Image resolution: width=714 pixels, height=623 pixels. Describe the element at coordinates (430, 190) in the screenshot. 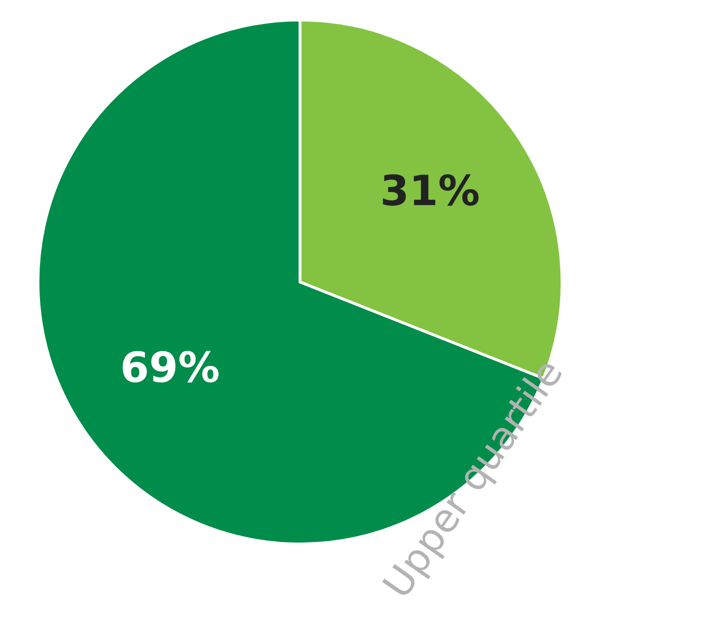

I see `data-label: 31%` at that location.